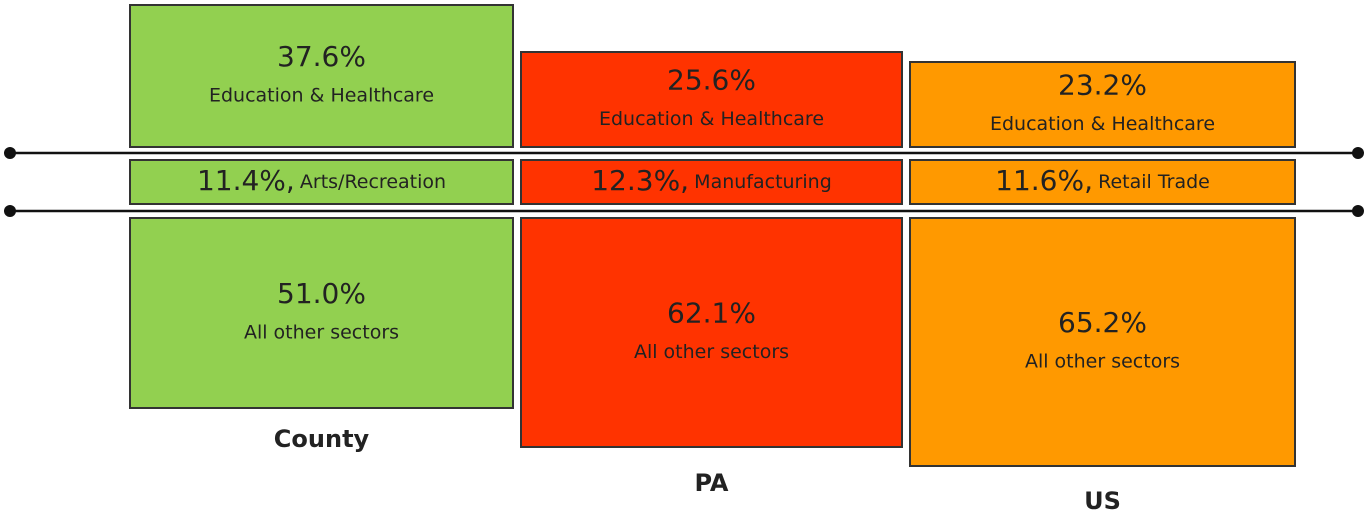 The image size is (1372, 520). What do you see at coordinates (1154, 182) in the screenshot?
I see `segment-label: Retail Trade` at bounding box center [1154, 182].